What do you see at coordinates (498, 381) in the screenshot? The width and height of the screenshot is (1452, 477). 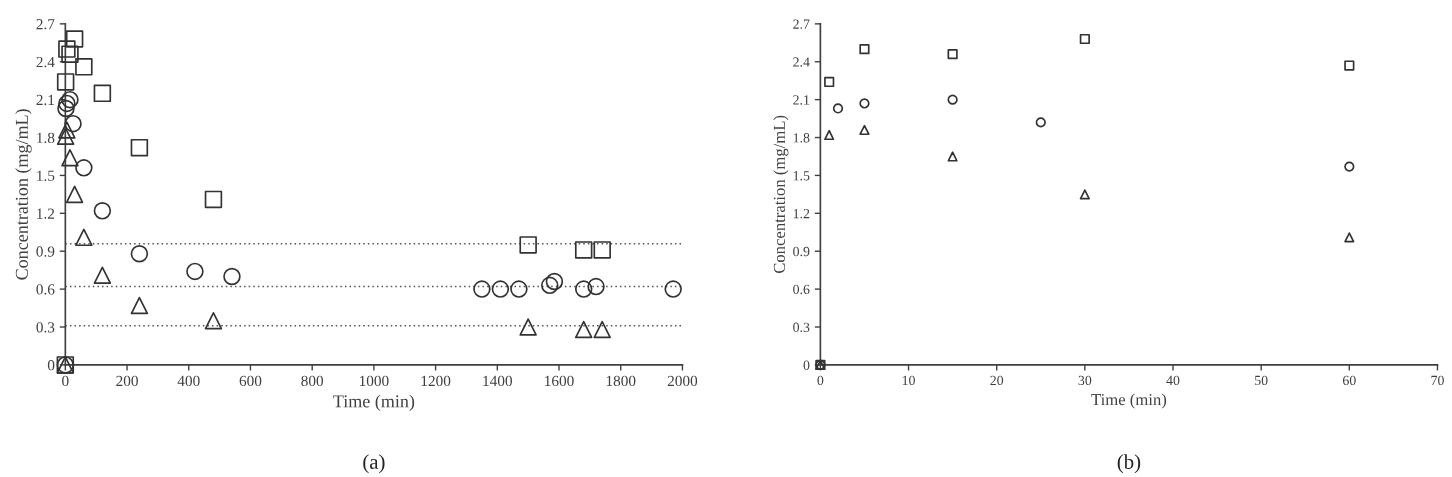 I see `x-tick-label: 1400` at bounding box center [498, 381].